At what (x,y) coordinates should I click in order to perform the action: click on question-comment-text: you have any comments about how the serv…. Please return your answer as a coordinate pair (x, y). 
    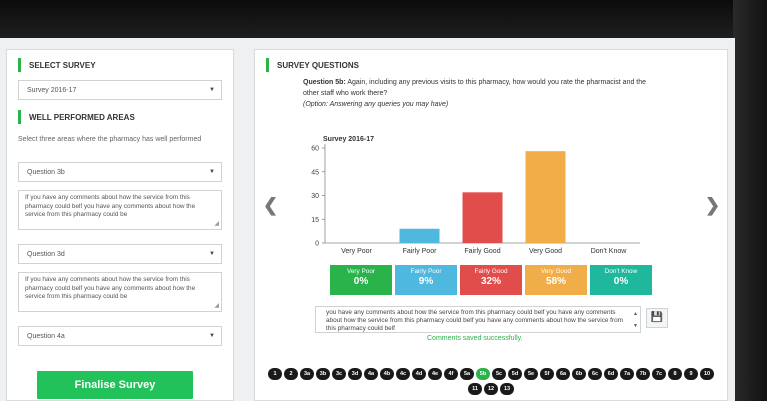
    Looking at the image, I should click on (474, 320).